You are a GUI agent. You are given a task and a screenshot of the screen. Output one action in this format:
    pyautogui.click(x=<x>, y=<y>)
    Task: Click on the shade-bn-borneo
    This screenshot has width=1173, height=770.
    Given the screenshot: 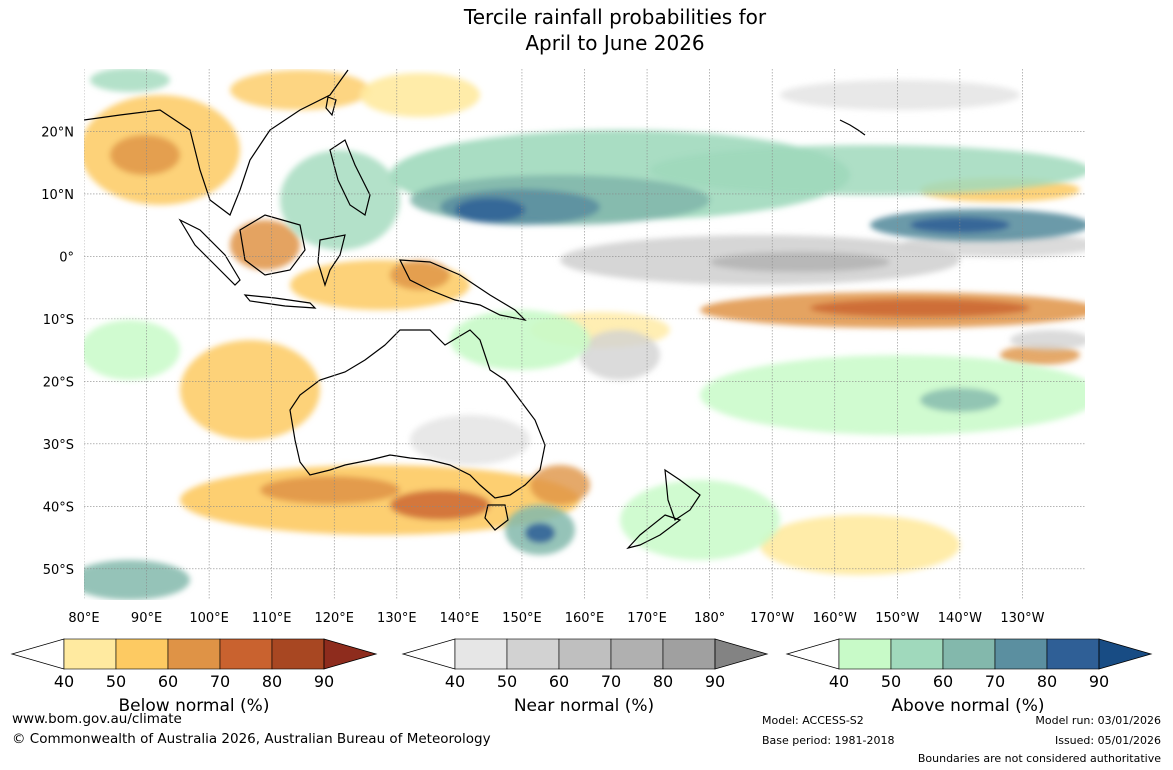 What is the action you would take?
    pyautogui.click(x=265, y=245)
    